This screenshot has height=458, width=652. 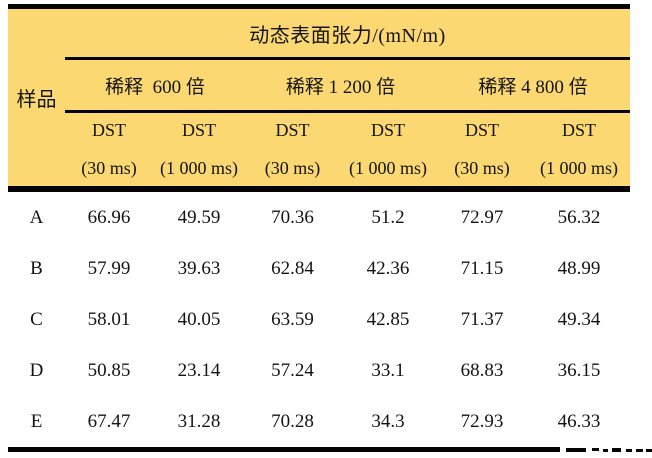 What do you see at coordinates (482, 370) in the screenshot?
I see `value-cell: 68.83` at bounding box center [482, 370].